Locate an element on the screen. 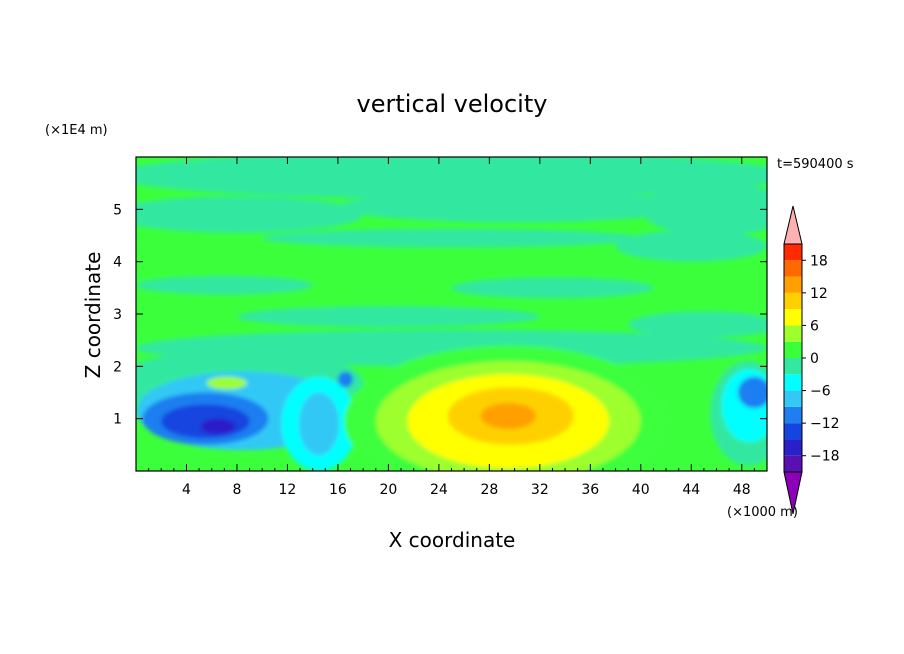 This screenshot has height=654, width=904. x-axis-label: X coordinate is located at coordinates (452, 540).